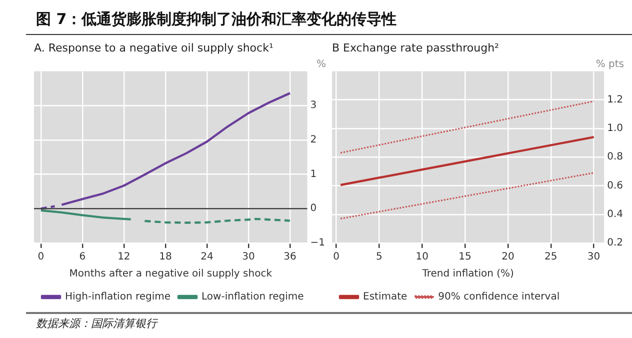 The image size is (632, 338). Describe the element at coordinates (379, 257) in the screenshot. I see `x-tick-label: 5` at that location.